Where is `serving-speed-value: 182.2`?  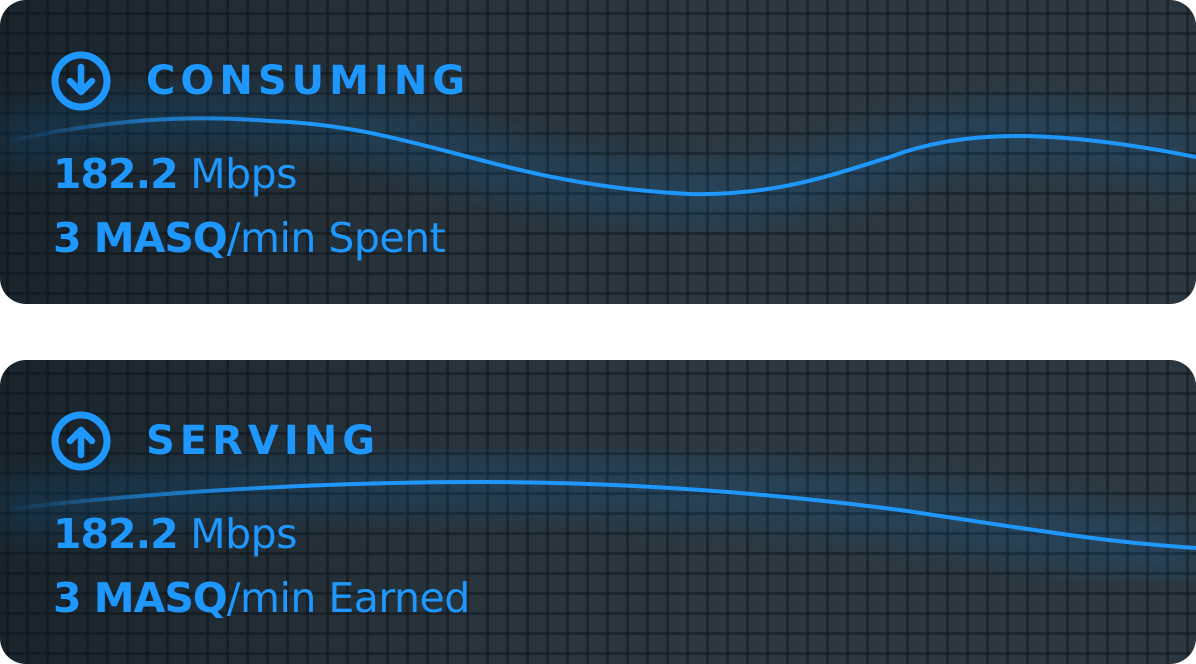
serving-speed-value: 182.2 is located at coordinates (116, 534).